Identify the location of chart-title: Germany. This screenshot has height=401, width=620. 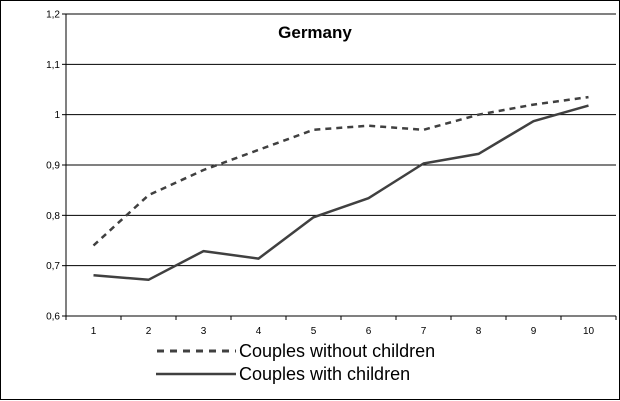
(315, 32).